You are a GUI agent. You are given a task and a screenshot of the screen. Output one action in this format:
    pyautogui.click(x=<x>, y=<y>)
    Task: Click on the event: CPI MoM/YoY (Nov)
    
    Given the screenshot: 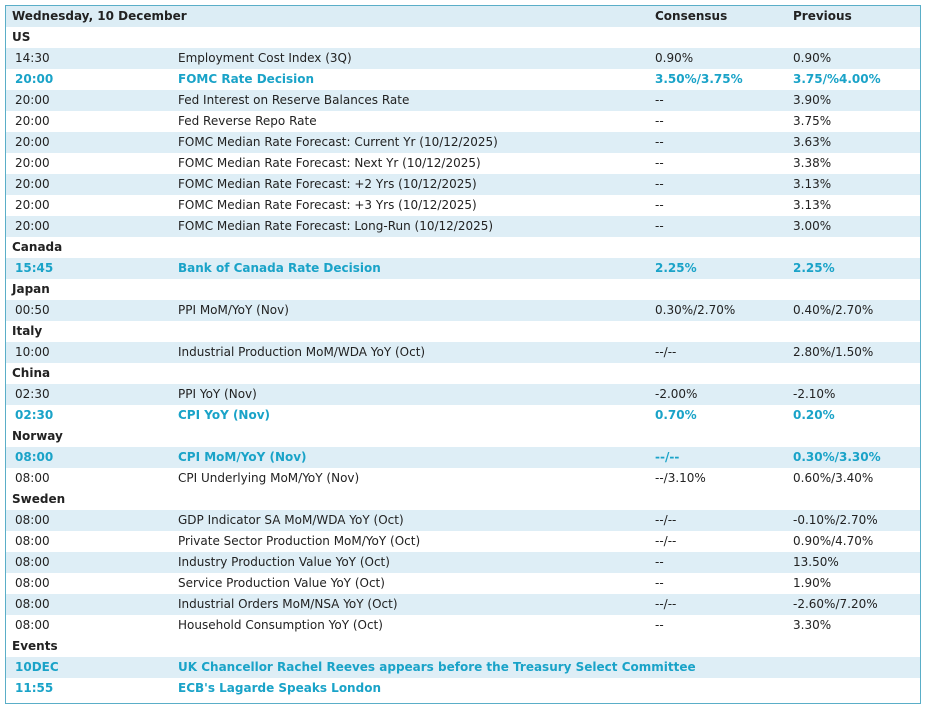 What is the action you would take?
    pyautogui.click(x=242, y=457)
    